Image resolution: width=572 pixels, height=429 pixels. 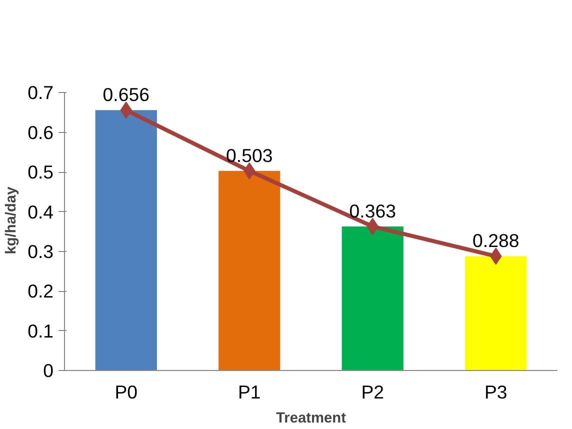 What do you see at coordinates (496, 241) in the screenshot?
I see `data-label: 0.288` at bounding box center [496, 241].